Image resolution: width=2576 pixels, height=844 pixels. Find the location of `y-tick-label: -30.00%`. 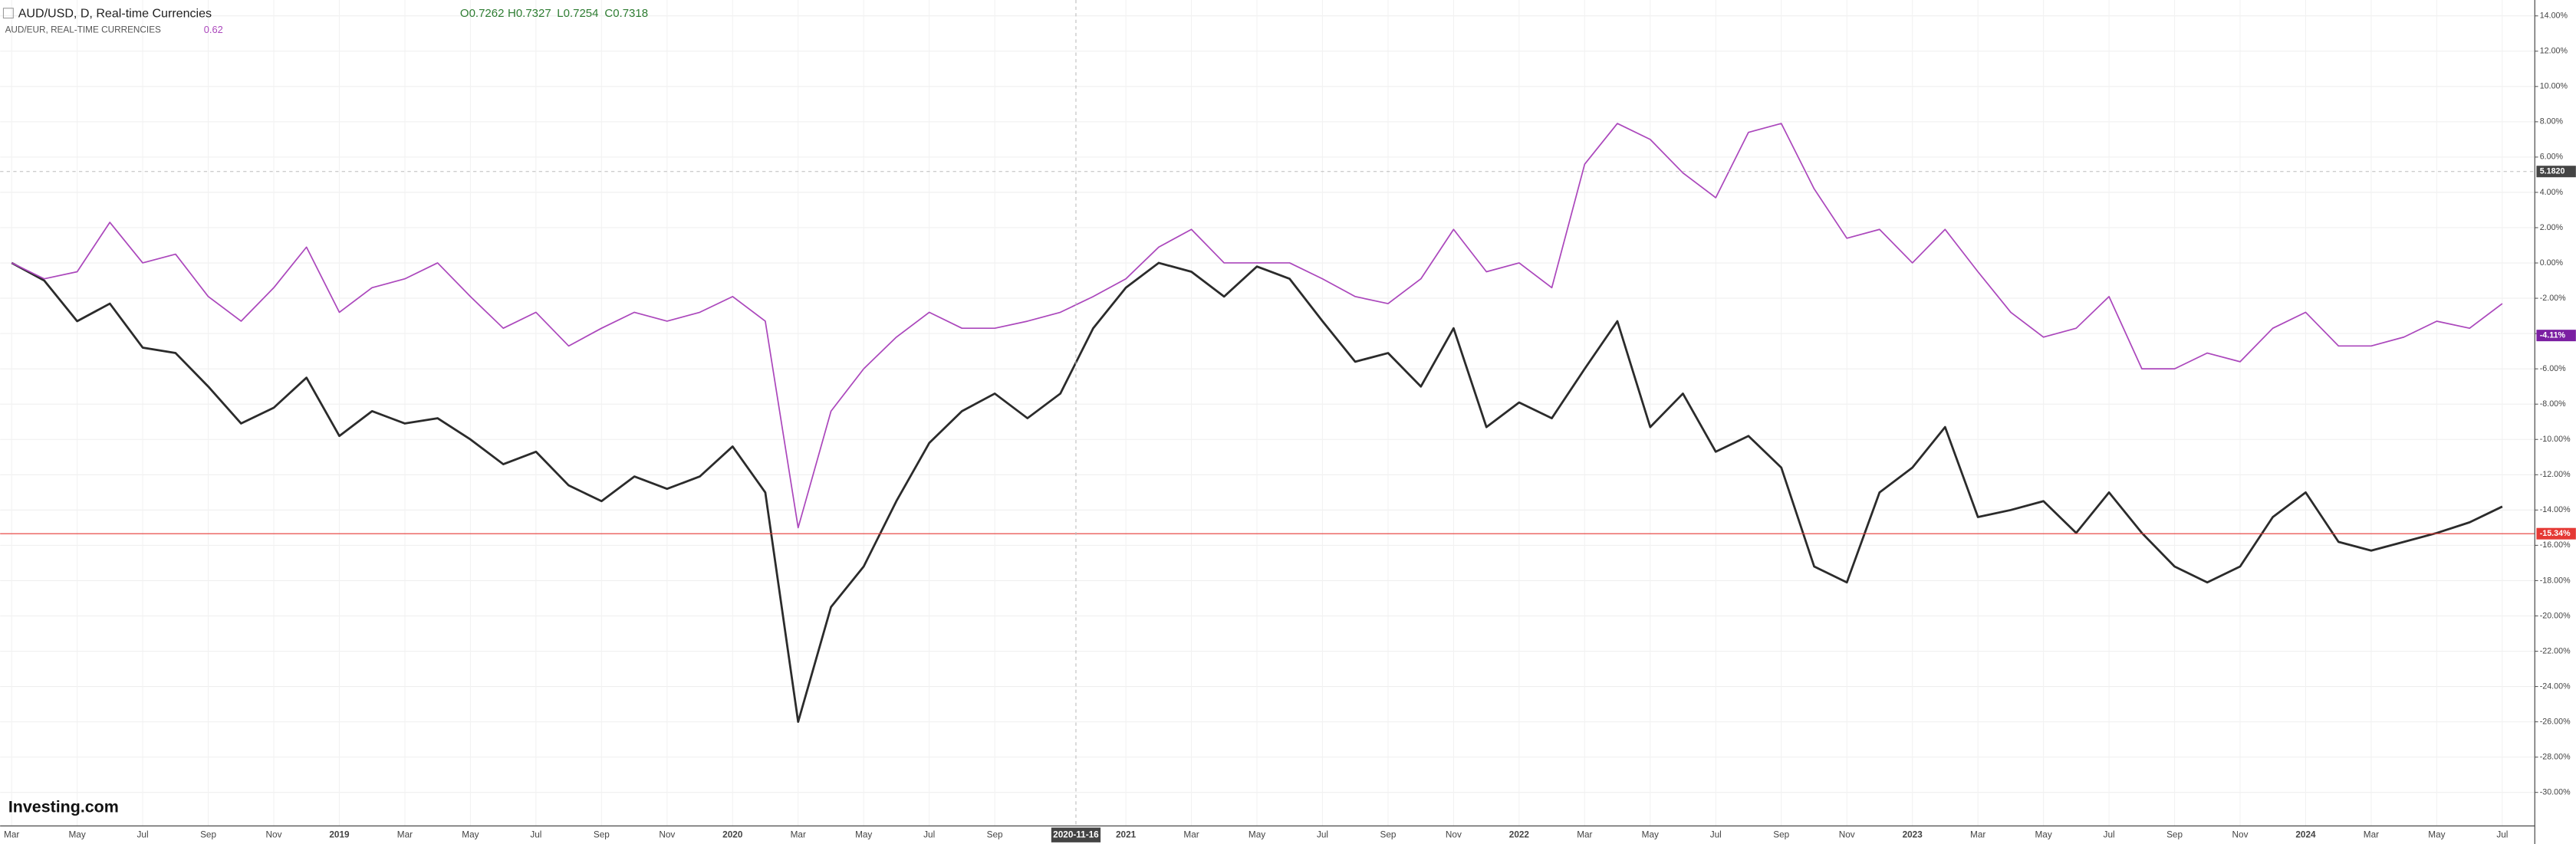

y-tick-label: -30.00% is located at coordinates (2555, 792).